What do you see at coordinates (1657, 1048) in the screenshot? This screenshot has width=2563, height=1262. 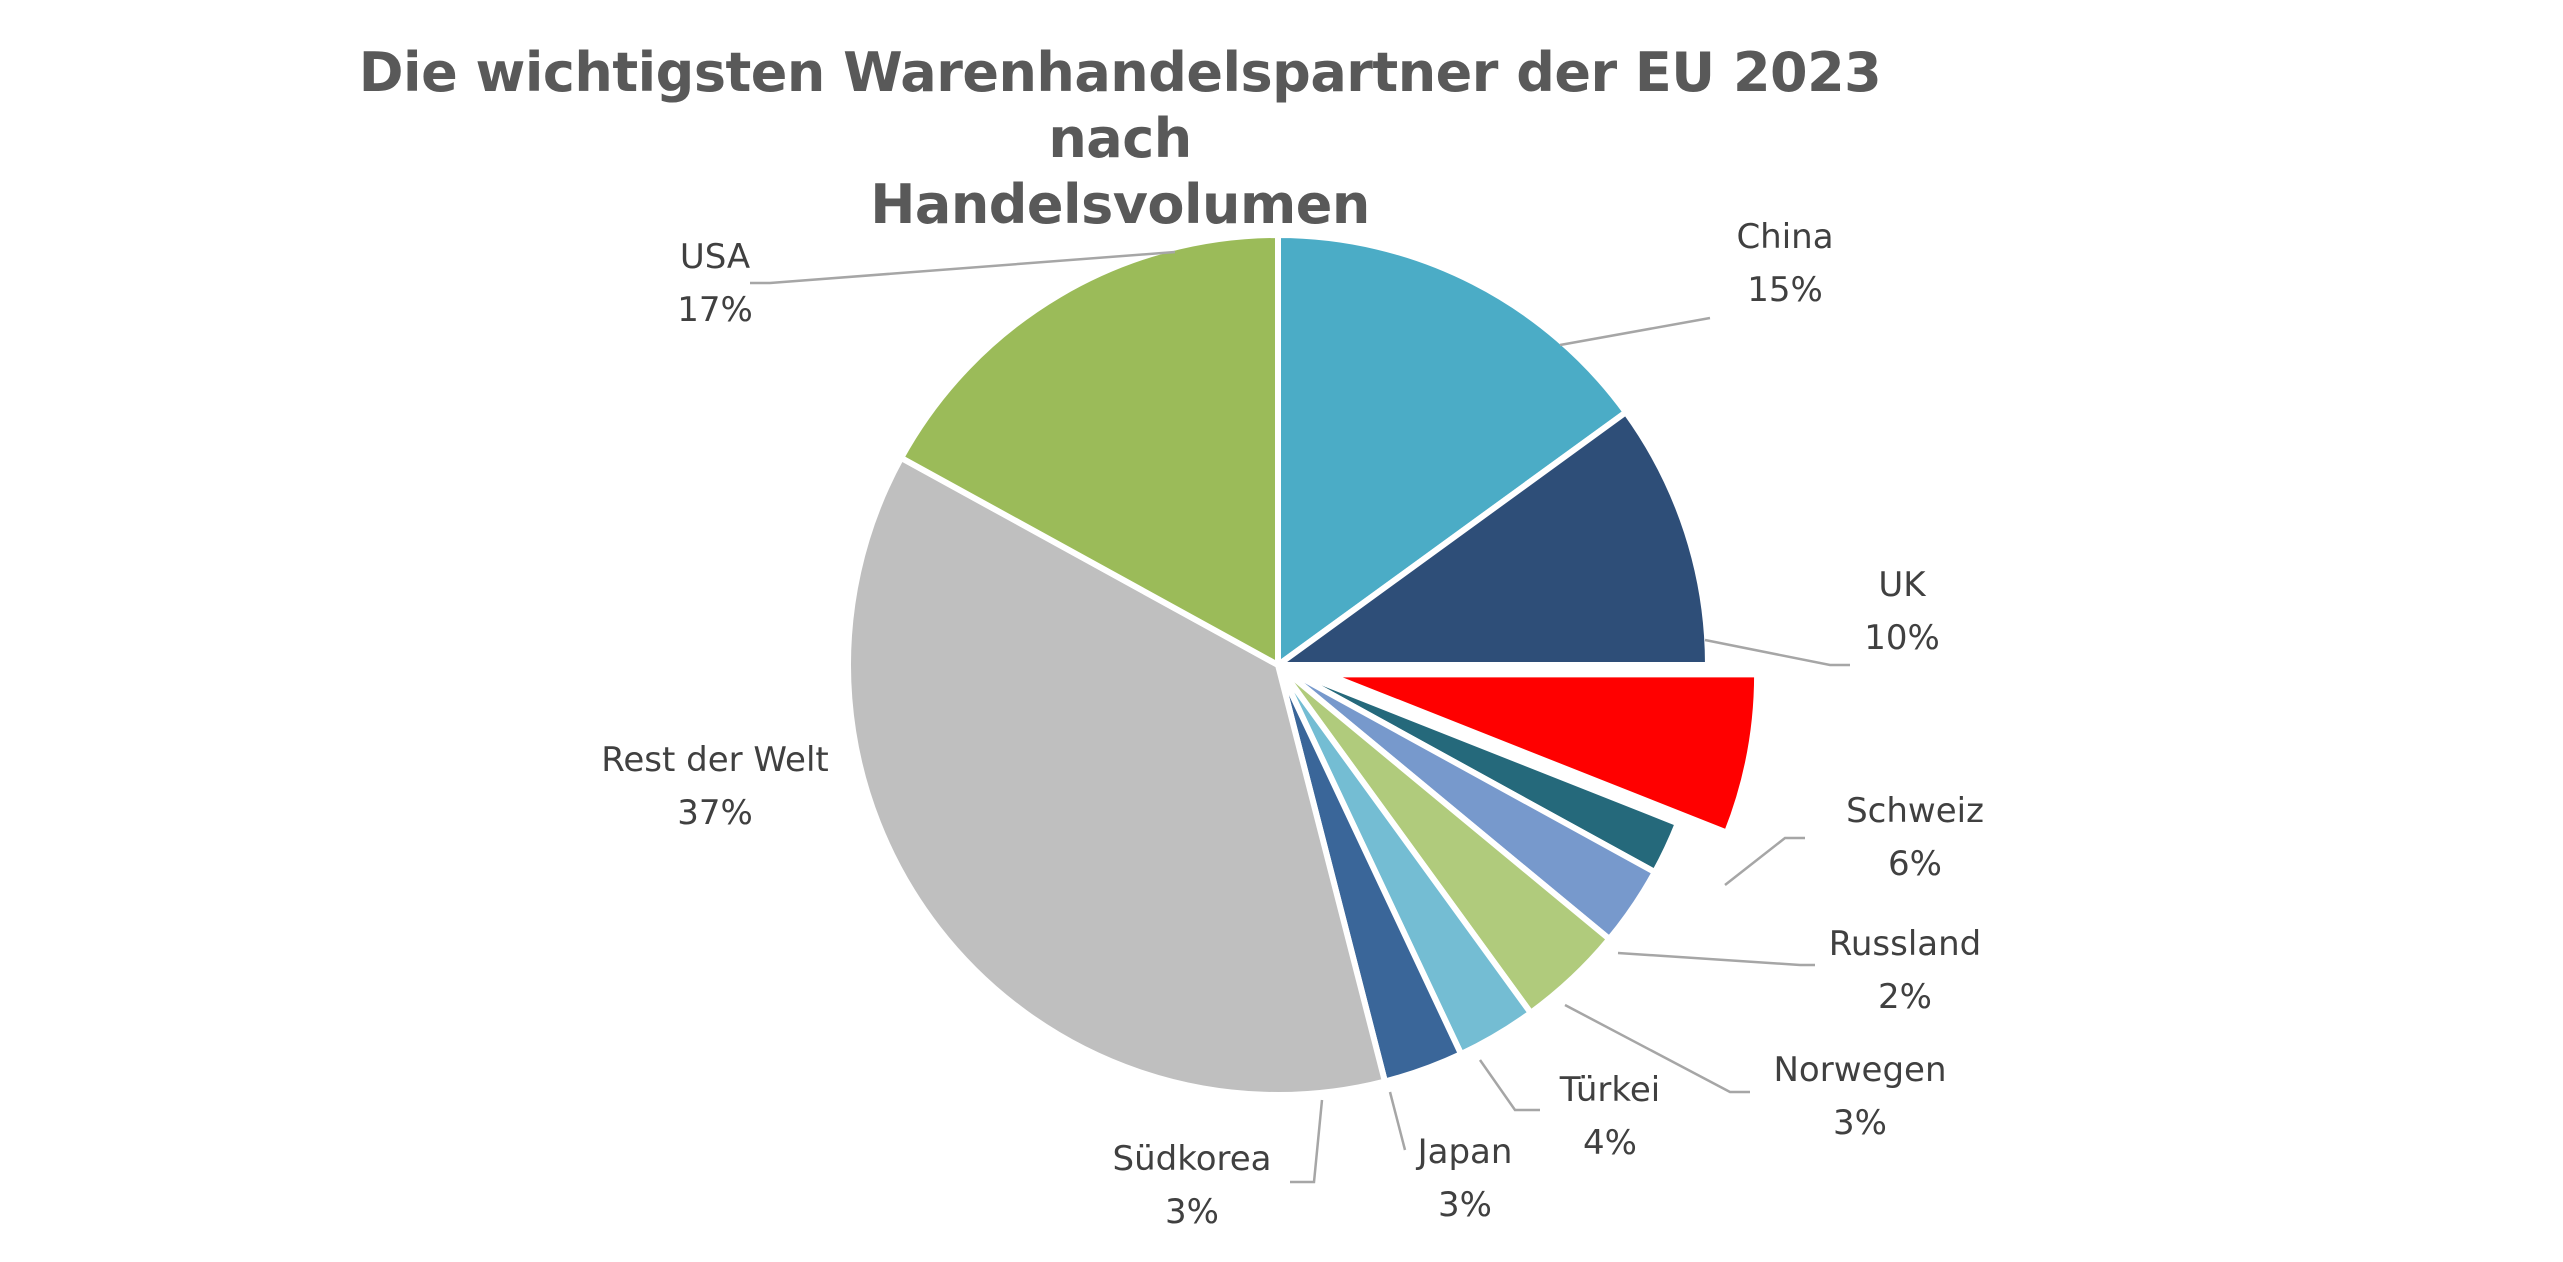 I see `leader-line-norwegen` at bounding box center [1657, 1048].